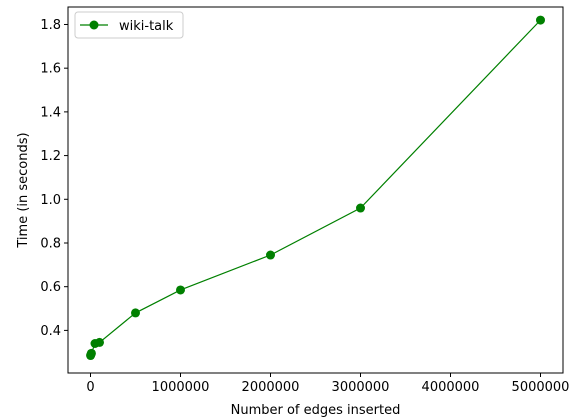 This screenshot has width=581, height=420. I want to click on y-tick-label: 0.6, so click(50, 287).